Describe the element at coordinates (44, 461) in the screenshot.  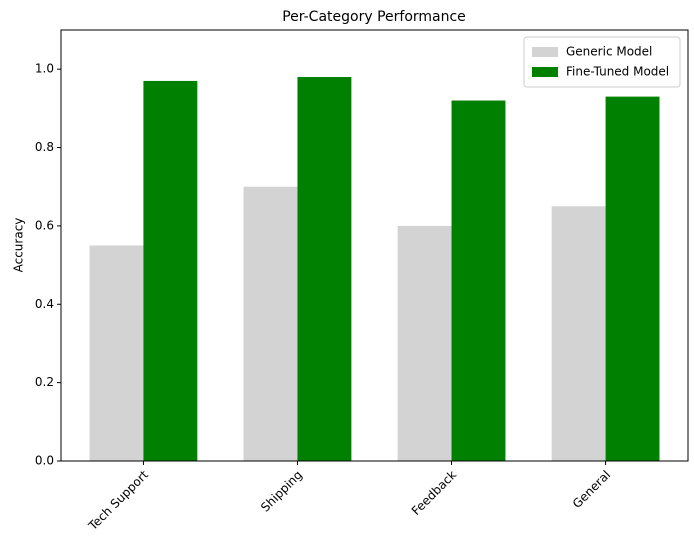
I see `y-tick-label: 0.0` at that location.